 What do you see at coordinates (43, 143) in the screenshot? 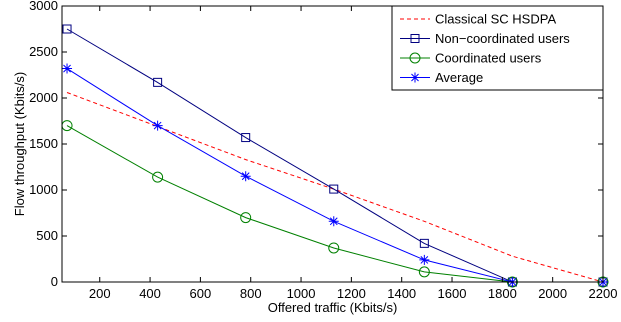
I see `y-tick-label: 1500` at bounding box center [43, 143].